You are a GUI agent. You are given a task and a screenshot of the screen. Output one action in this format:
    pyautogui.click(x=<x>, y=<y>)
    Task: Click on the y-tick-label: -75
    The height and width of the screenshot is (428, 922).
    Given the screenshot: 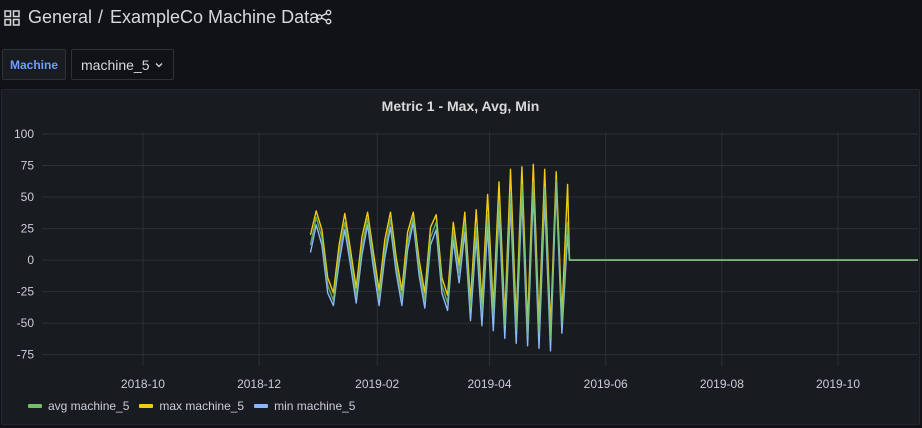 What is the action you would take?
    pyautogui.click(x=26, y=355)
    